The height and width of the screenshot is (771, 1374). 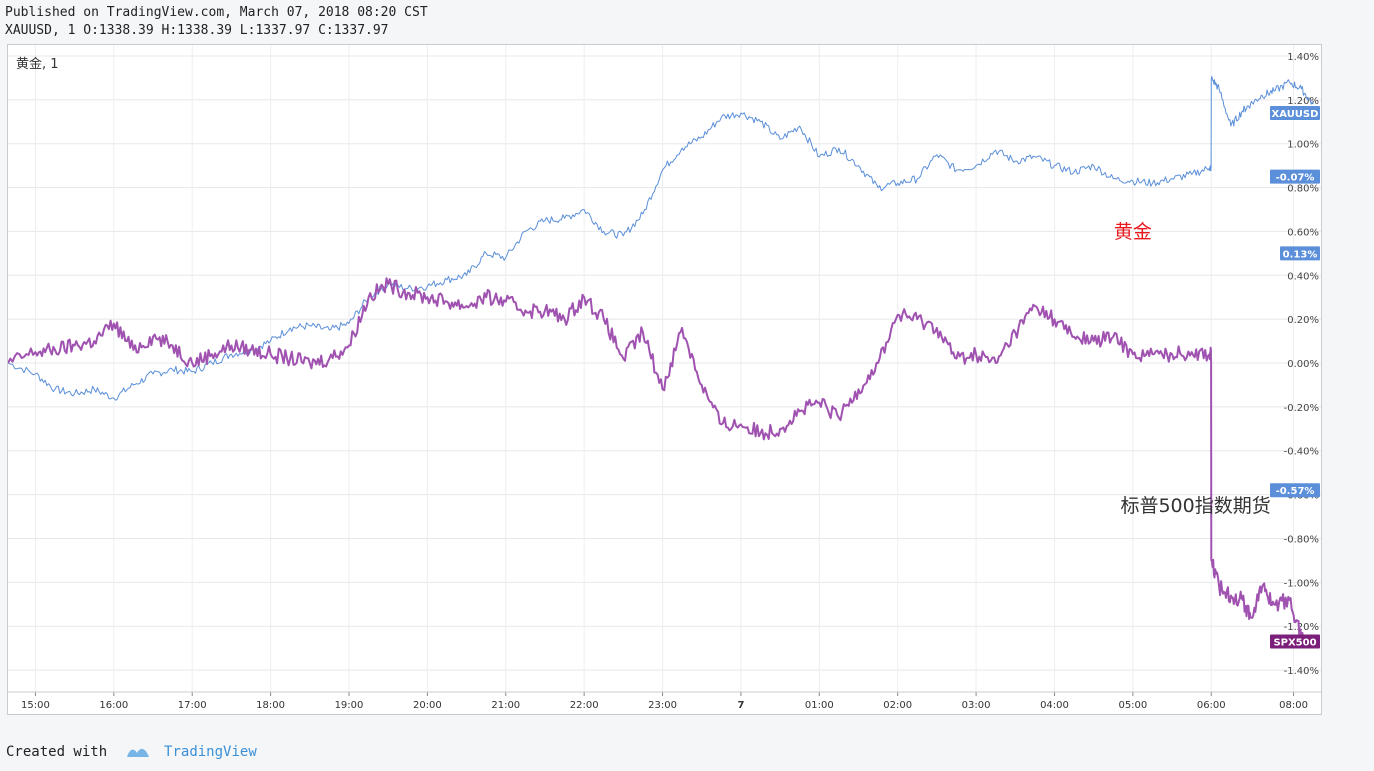 What do you see at coordinates (137, 752) in the screenshot?
I see `tradingview-logo-icon` at bounding box center [137, 752].